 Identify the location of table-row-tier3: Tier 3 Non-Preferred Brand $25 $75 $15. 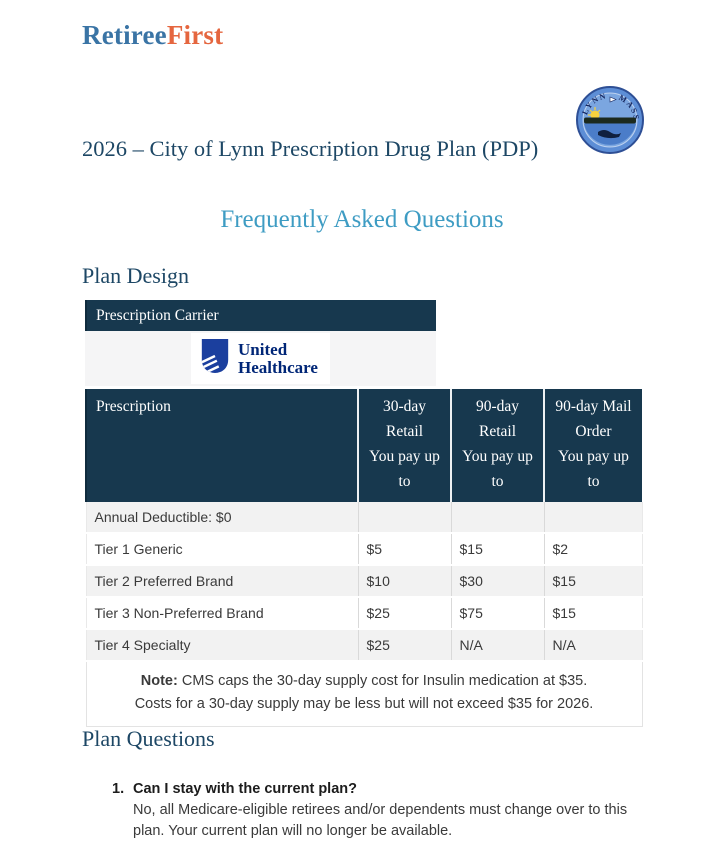
(364, 613).